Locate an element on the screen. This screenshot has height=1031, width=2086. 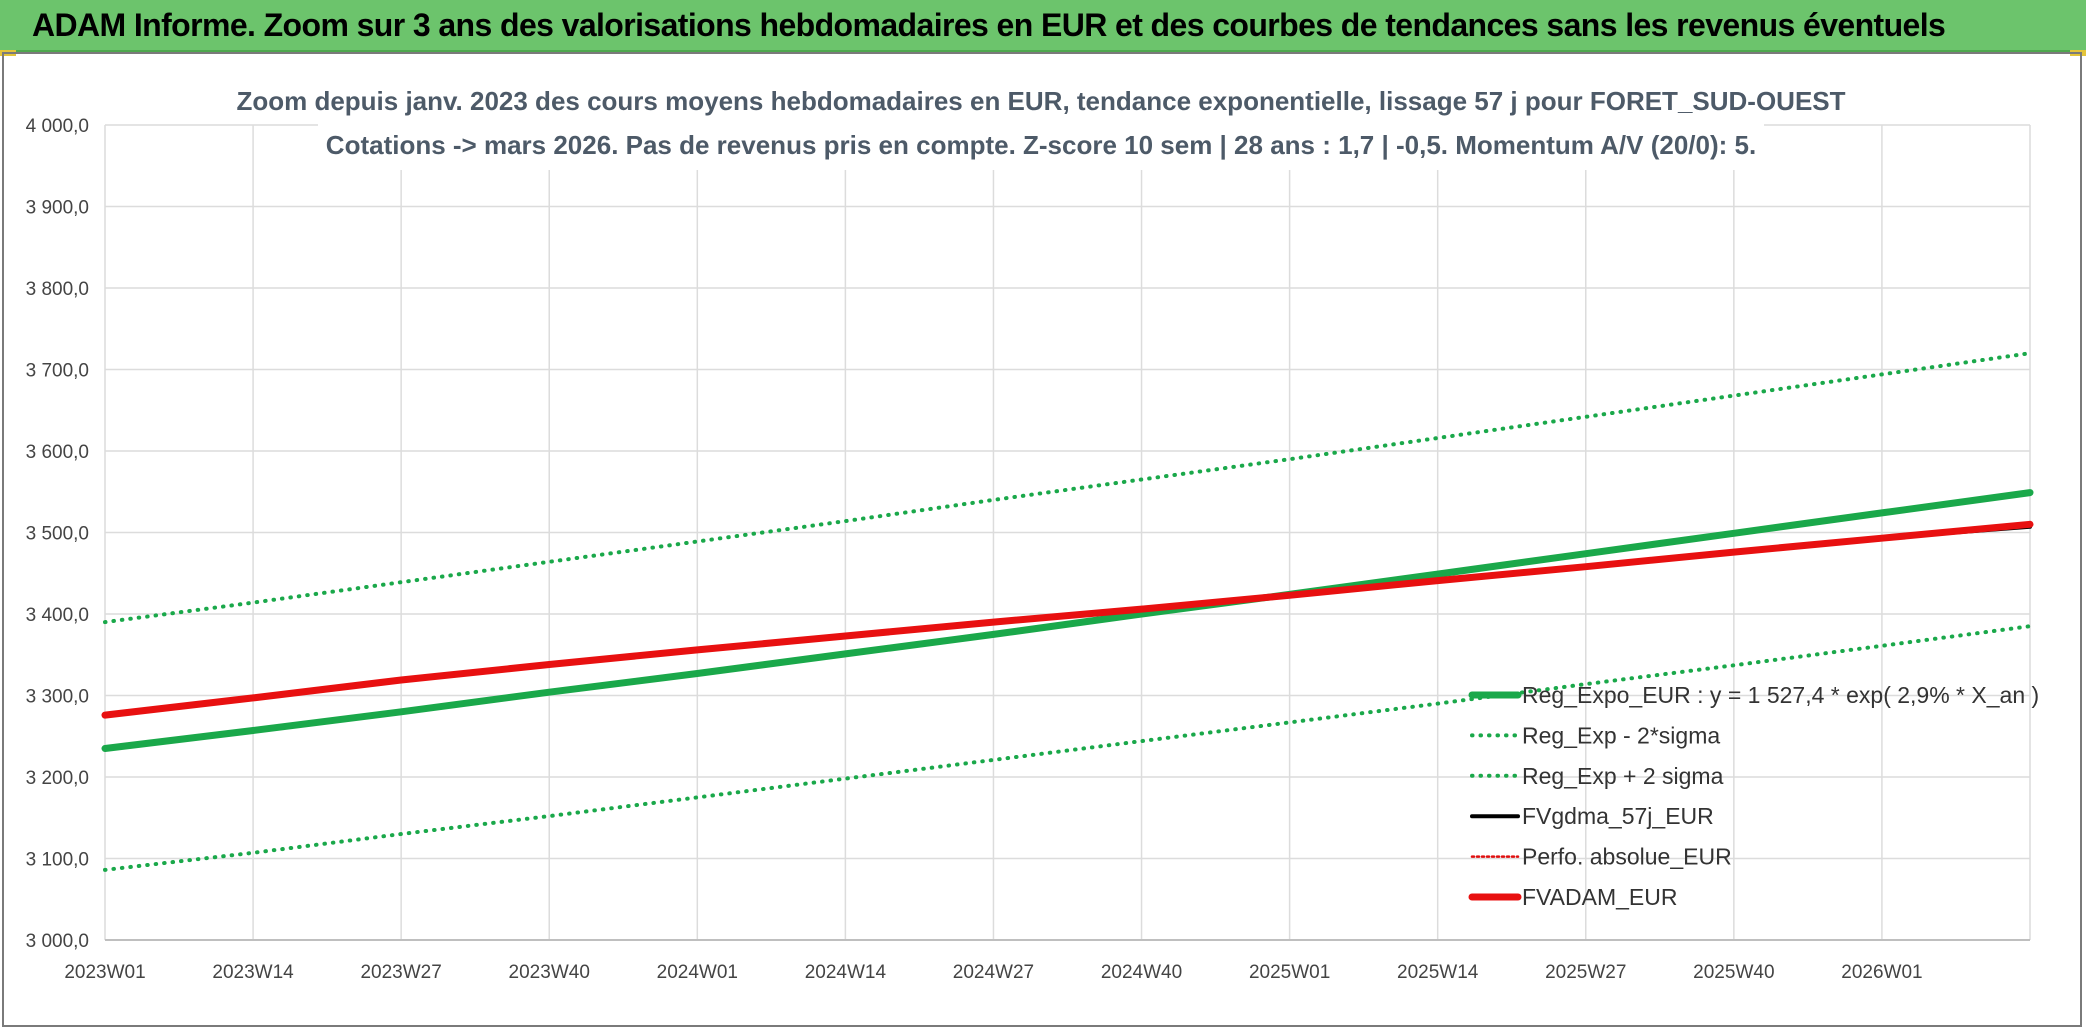
y-tick-label: 3 500,0 is located at coordinates (57, 534).